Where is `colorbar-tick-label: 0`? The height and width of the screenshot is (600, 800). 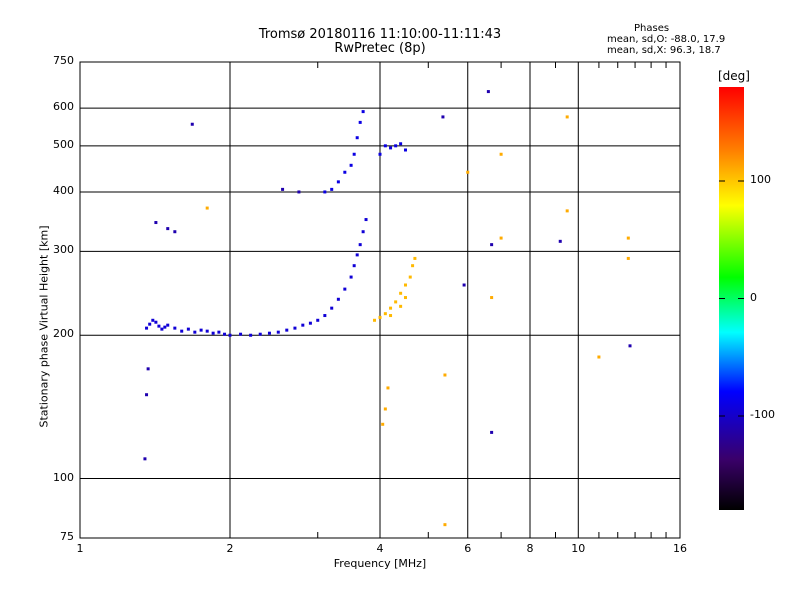
colorbar-tick-label: 0 is located at coordinates (753, 297).